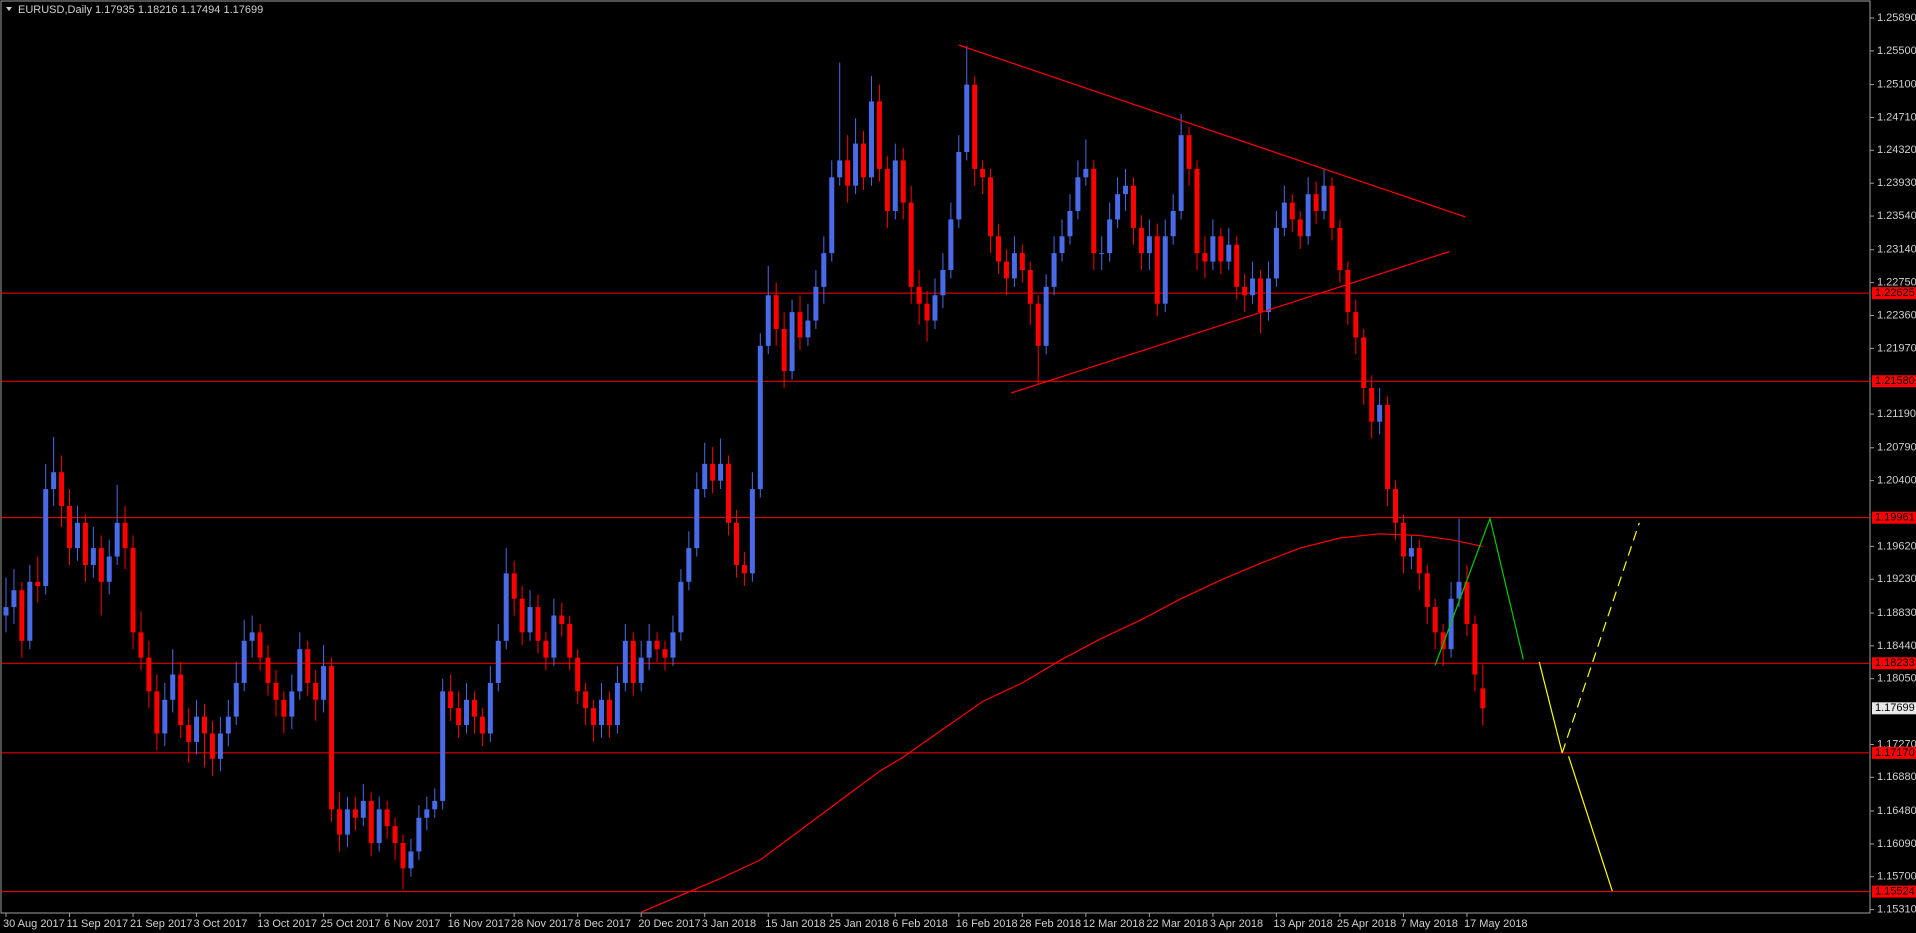 This screenshot has width=1916, height=933. I want to click on level-label-bg, so click(1894, 381).